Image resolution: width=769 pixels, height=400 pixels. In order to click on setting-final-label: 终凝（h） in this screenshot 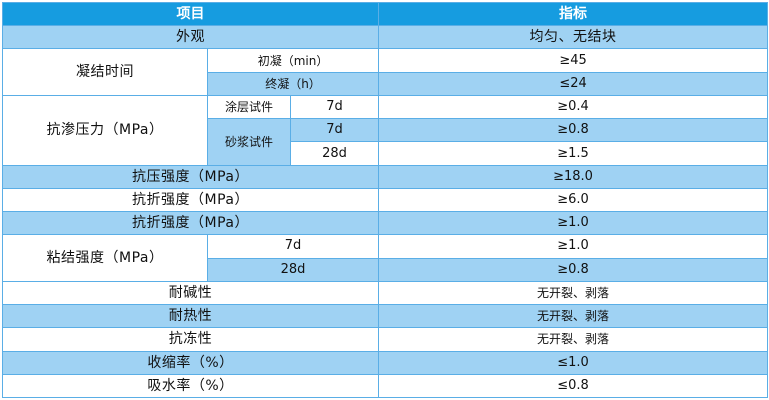, I will do `click(293, 83)`.